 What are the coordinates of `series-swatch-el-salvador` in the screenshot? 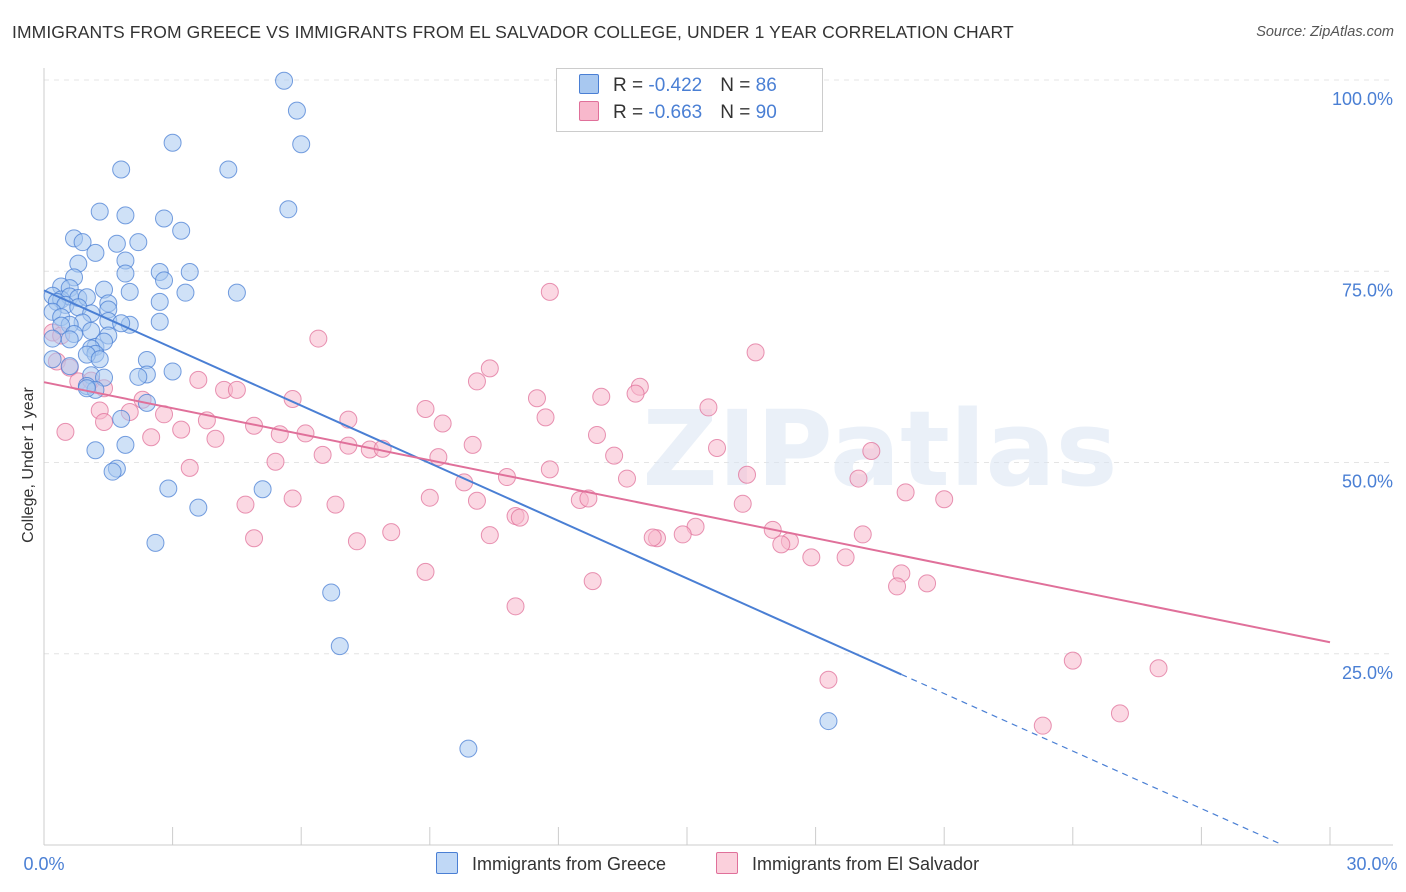 It's located at (727, 863).